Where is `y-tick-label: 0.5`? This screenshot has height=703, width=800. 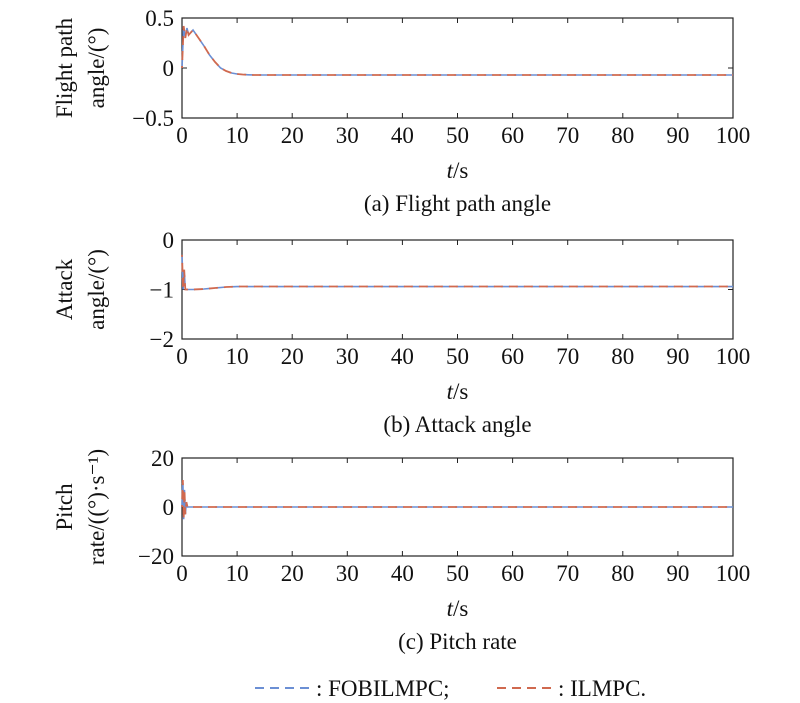
y-tick-label: 0.5 is located at coordinates (159, 18).